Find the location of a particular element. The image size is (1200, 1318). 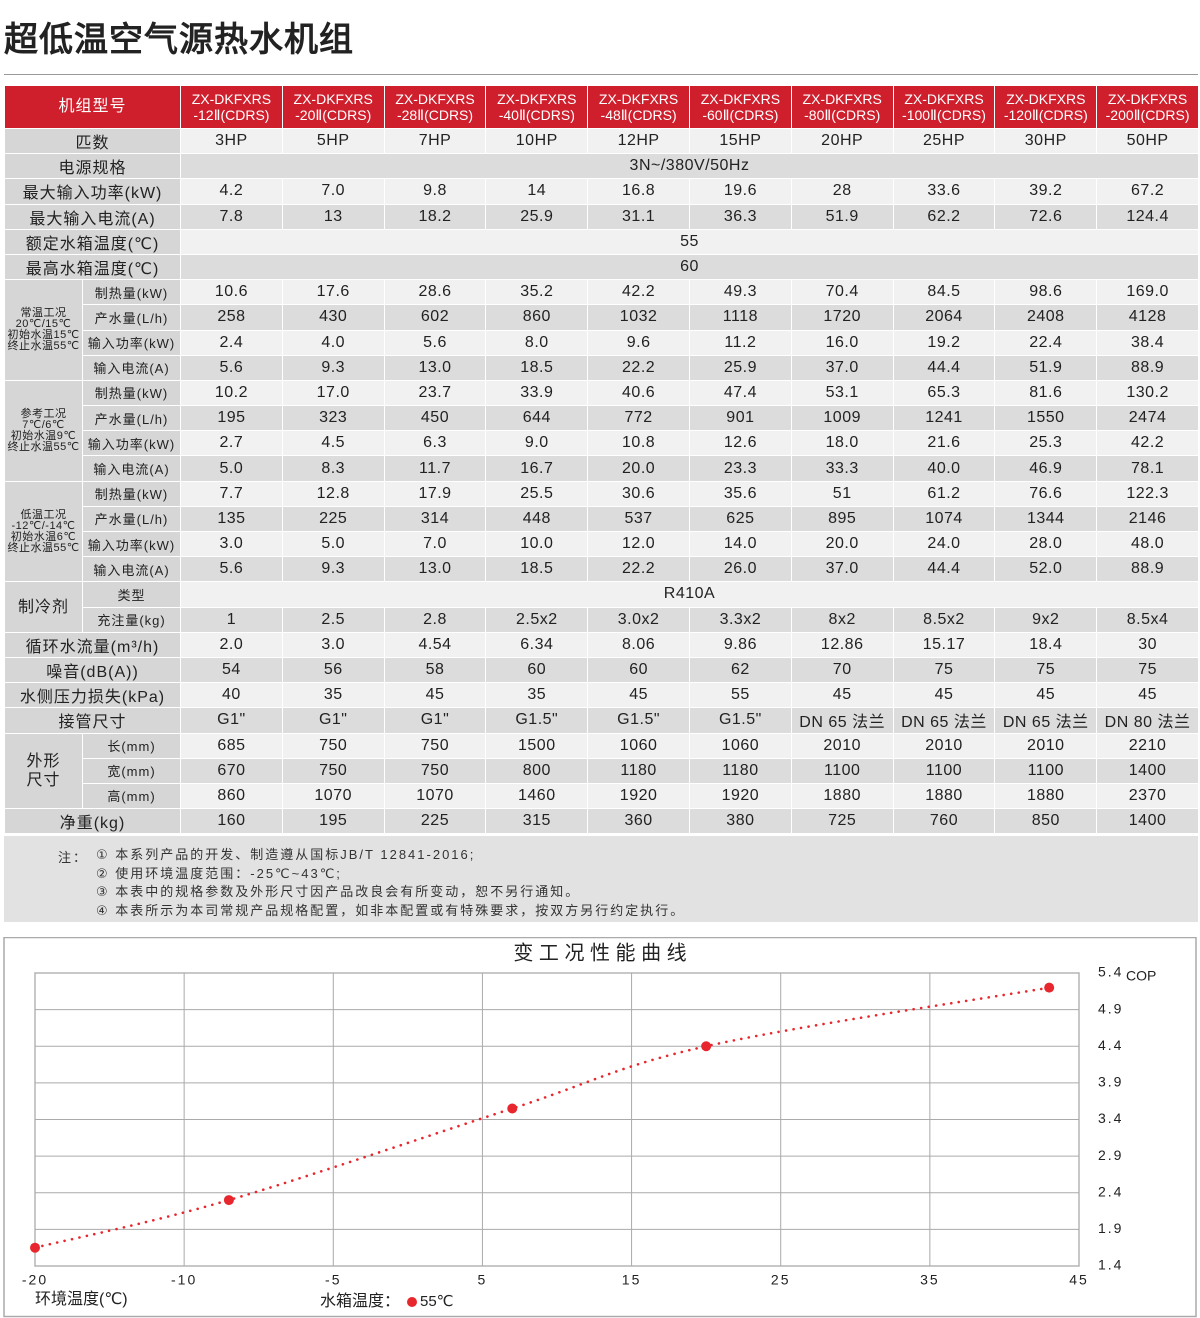

value-cell: 314 is located at coordinates (435, 519).